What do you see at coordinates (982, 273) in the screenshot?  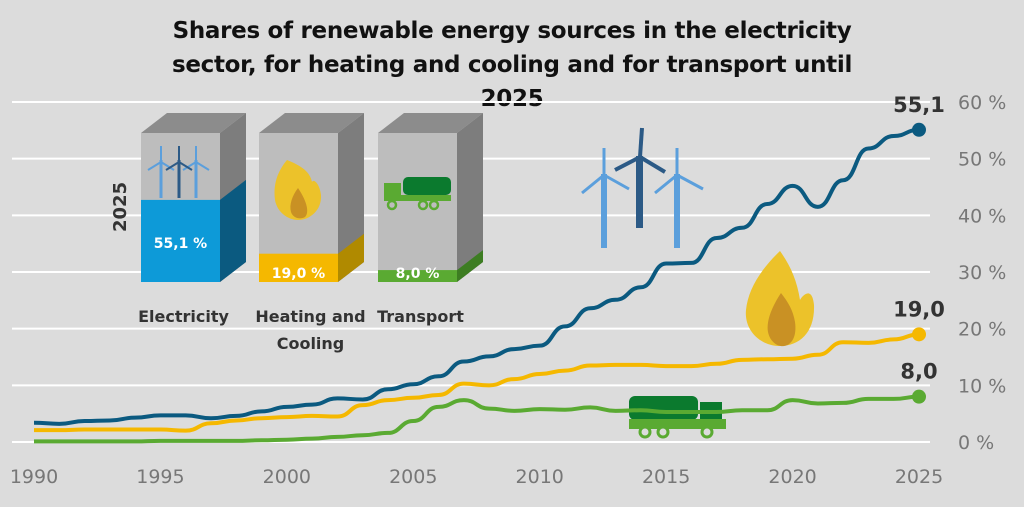 I see `y-tick-label: 30 %` at bounding box center [982, 273].